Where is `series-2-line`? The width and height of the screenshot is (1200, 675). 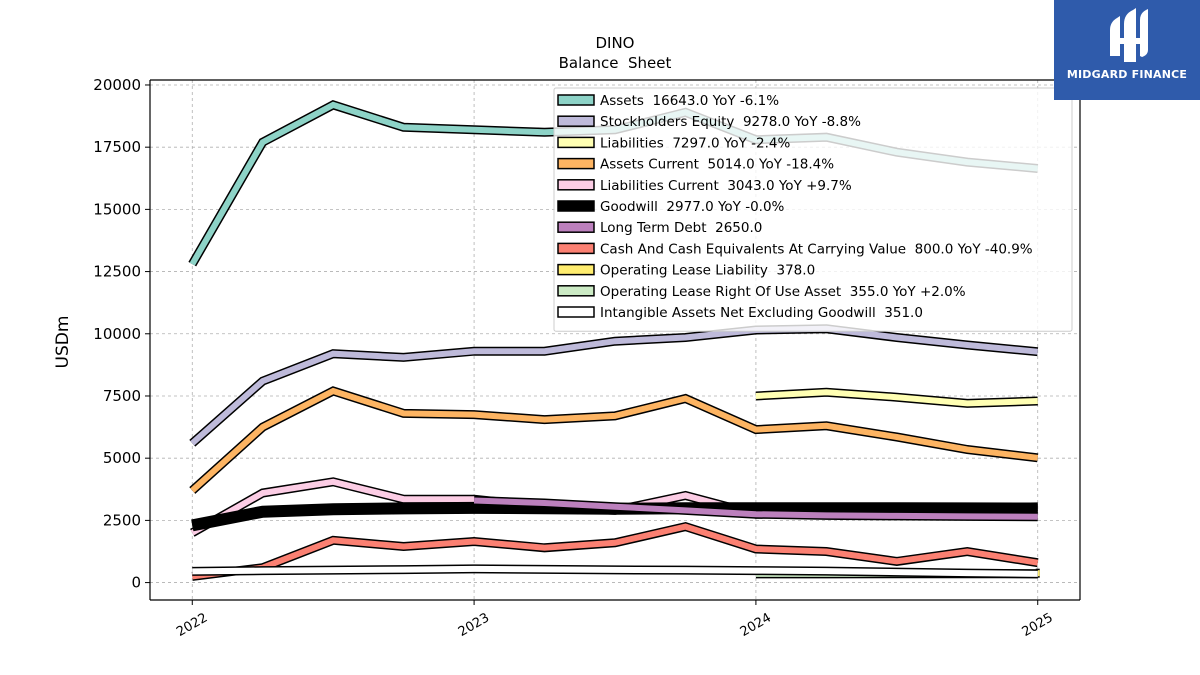 series-2-line is located at coordinates (896, 398).